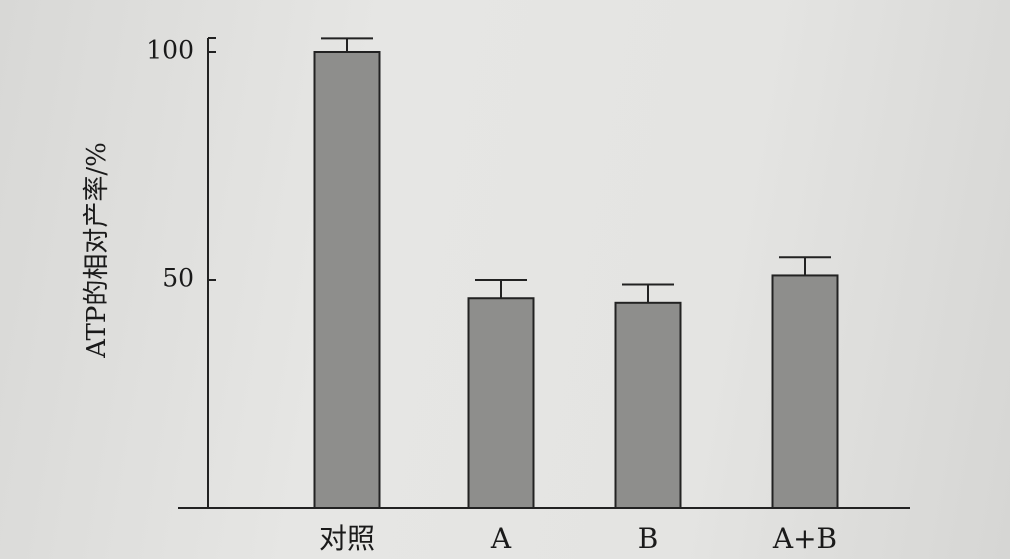 This screenshot has width=1010, height=559. Describe the element at coordinates (347, 538) in the screenshot. I see `x-tick-label: 对照` at that location.